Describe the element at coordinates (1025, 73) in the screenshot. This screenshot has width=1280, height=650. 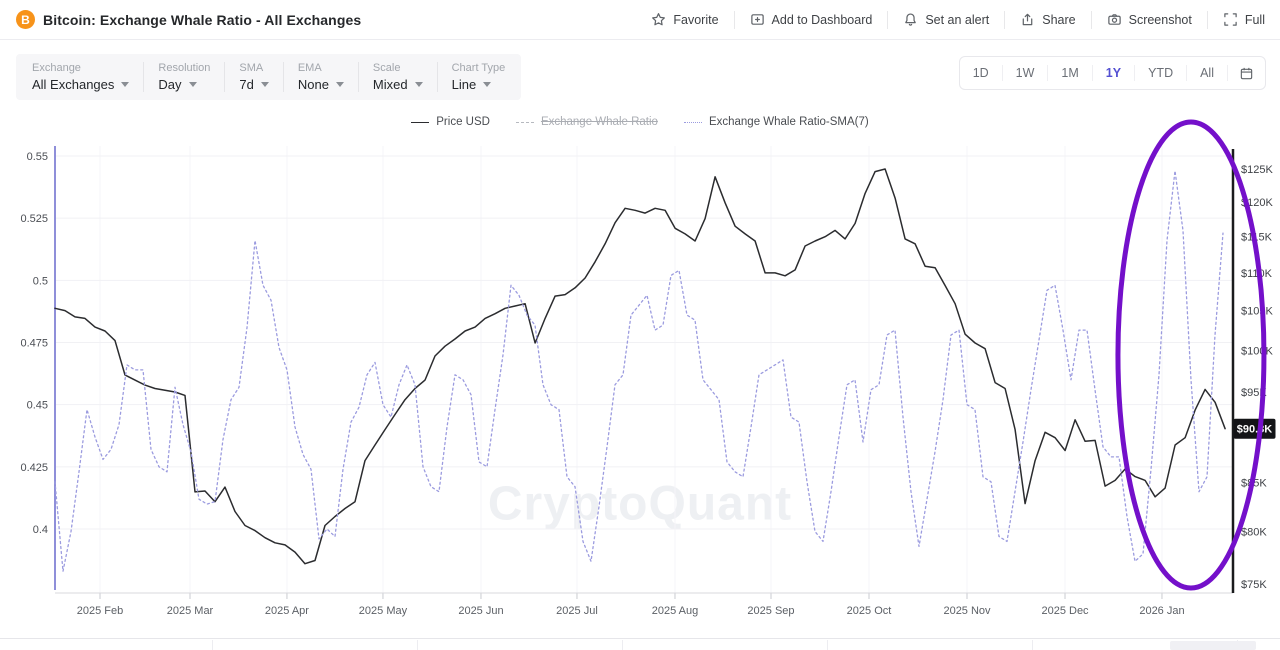
I see `range-1w: 1W` at that location.